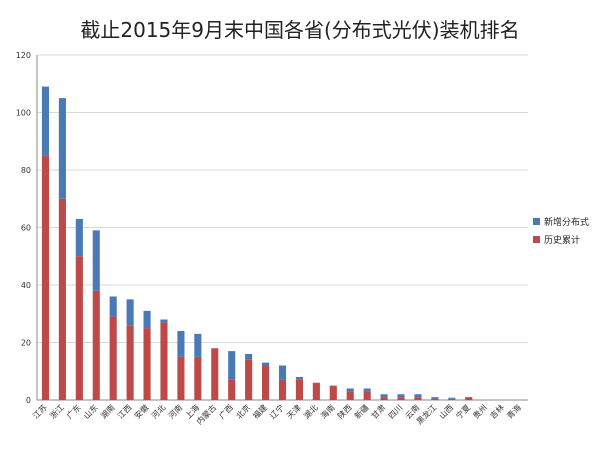  I want to click on x-tick-label: 湖北, so click(311, 412).